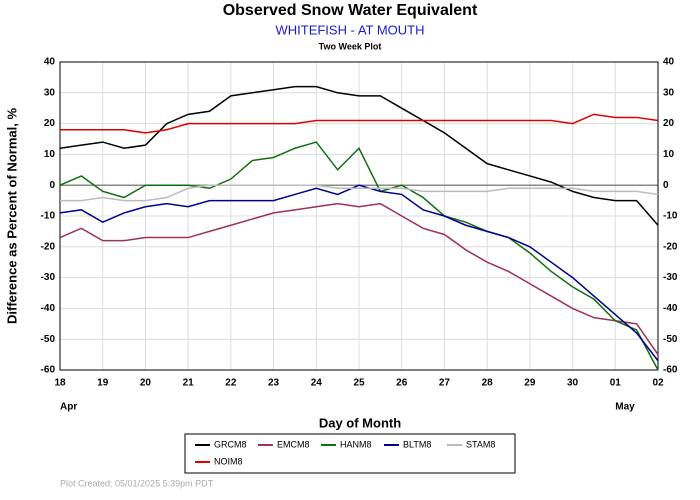 This screenshot has width=700, height=500. What do you see at coordinates (417, 444) in the screenshot?
I see `legend-label: BLTM8` at bounding box center [417, 444].